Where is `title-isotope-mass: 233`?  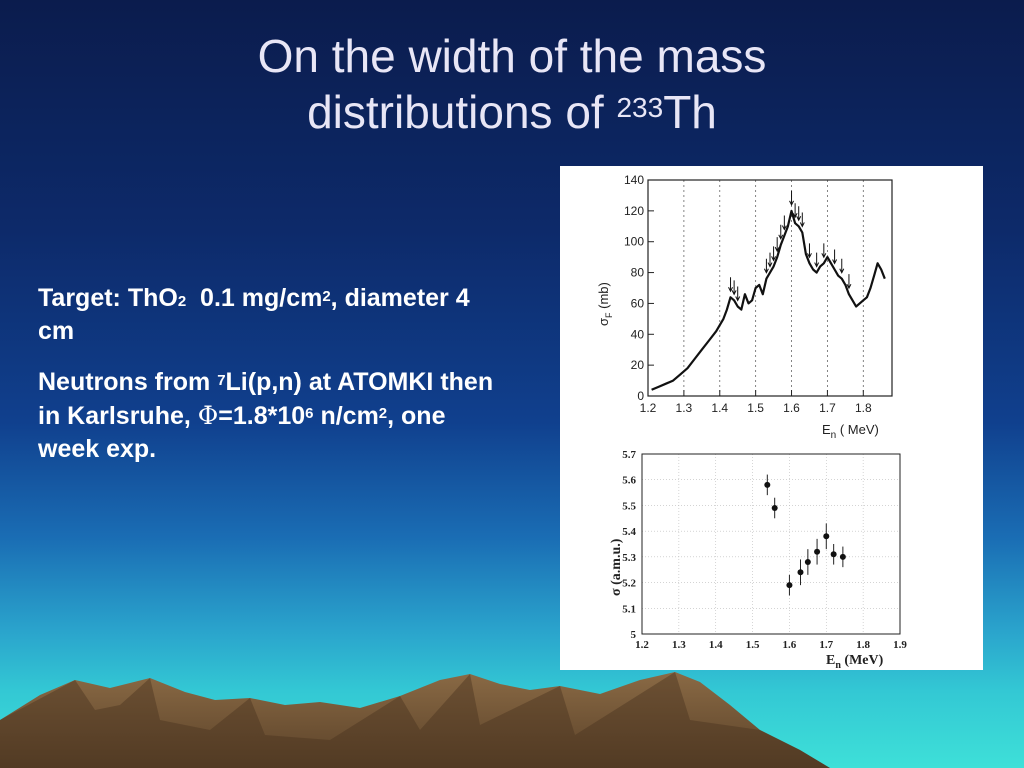 title-isotope-mass: 233 is located at coordinates (640, 107).